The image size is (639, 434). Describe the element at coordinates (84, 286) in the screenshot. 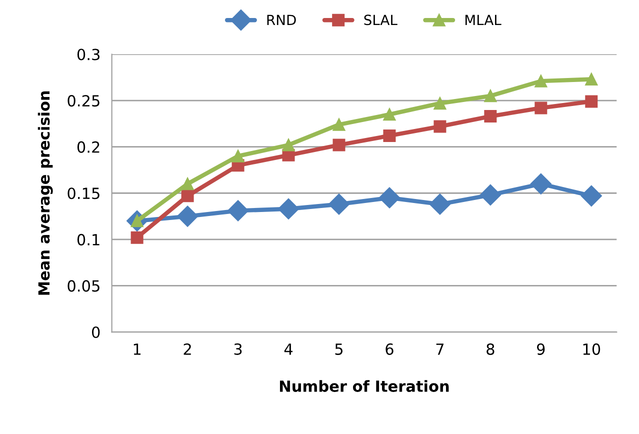

I see `y-tick-label: 0.05` at that location.